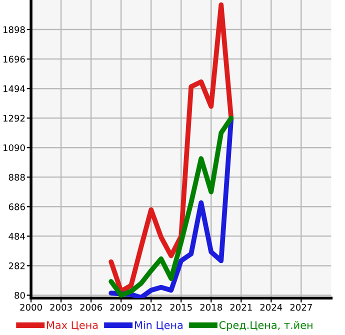 This screenshot has width=345, height=335. What do you see at coordinates (181, 307) in the screenshot?
I see `x-tick-label: 2015` at bounding box center [181, 307].